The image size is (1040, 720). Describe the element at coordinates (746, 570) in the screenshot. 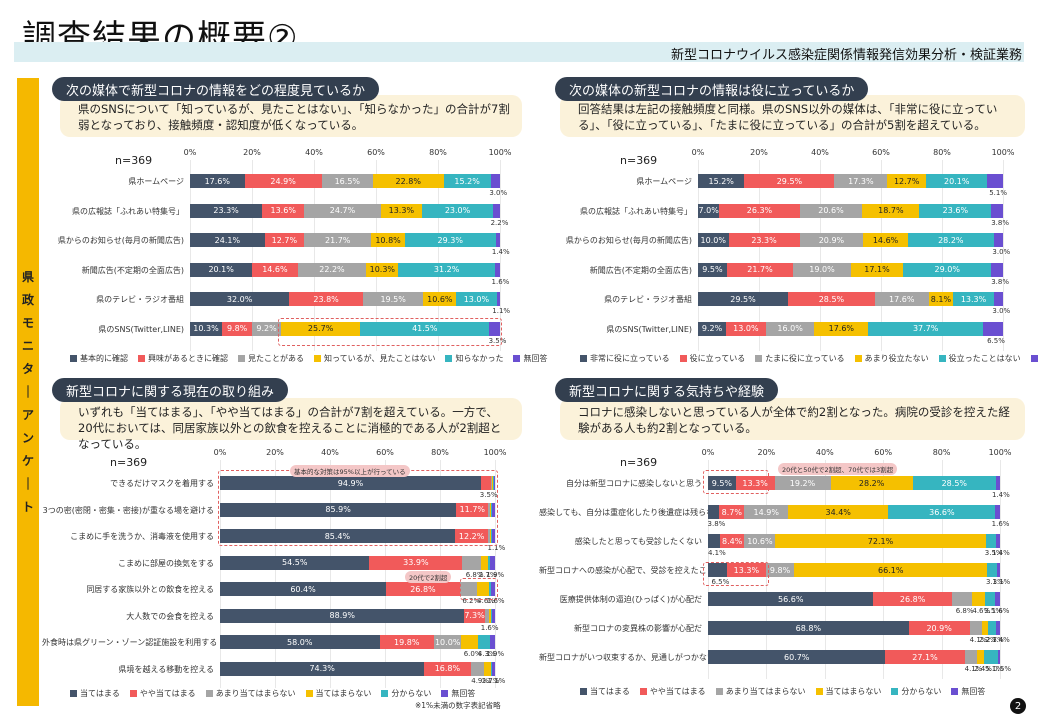

I see `bar-segment: 13.3%` at that location.